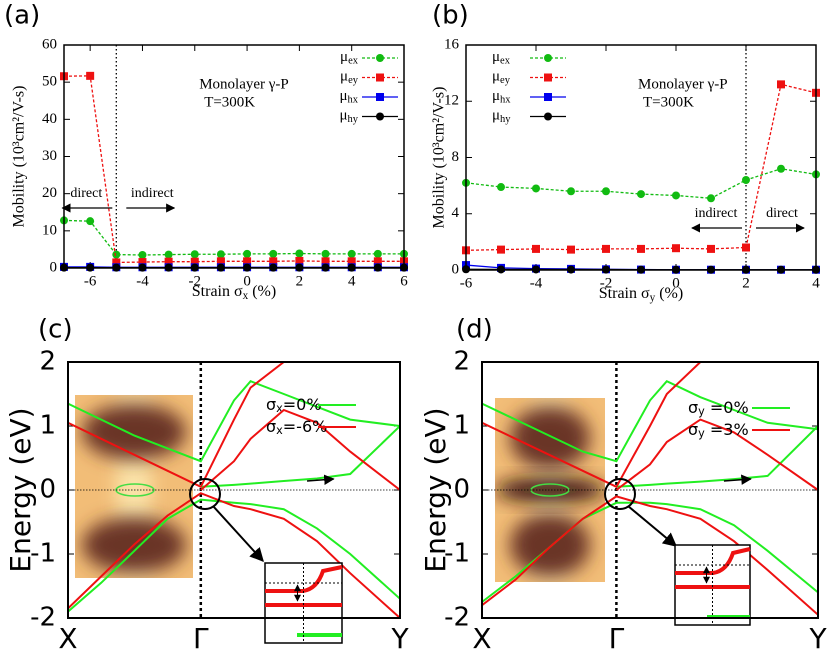 This screenshot has height=653, width=830. What do you see at coordinates (234, 292) in the screenshot?
I see `x-axis-label: Strain σx (%)` at bounding box center [234, 292].